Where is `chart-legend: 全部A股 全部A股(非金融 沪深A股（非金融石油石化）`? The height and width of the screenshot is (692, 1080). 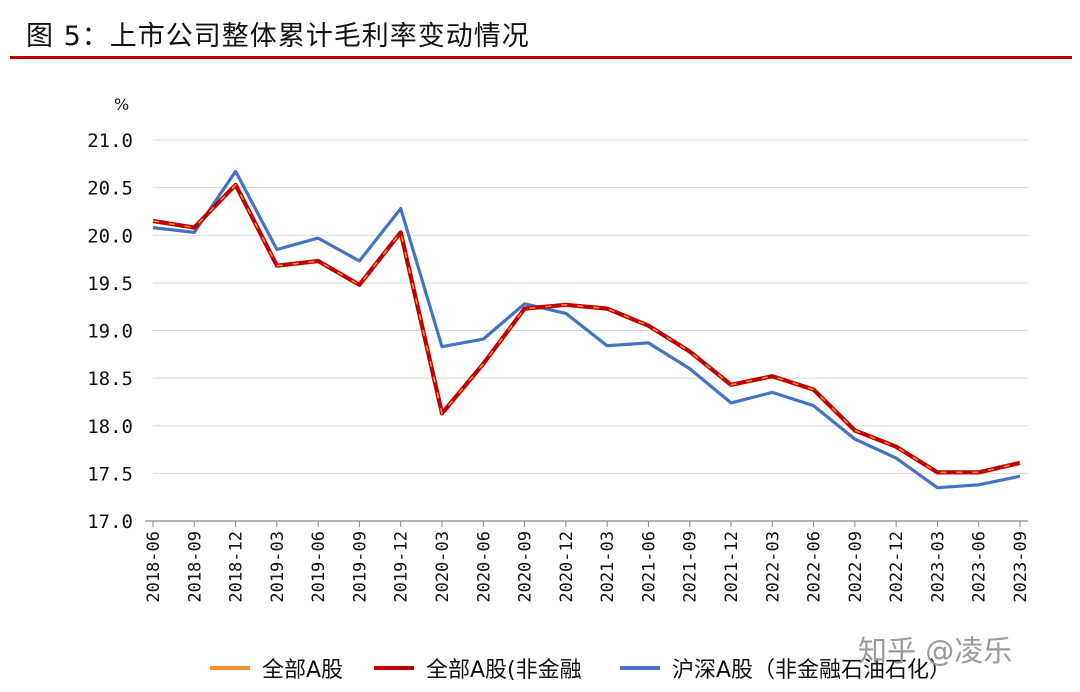
chart-legend: 全部A股 全部A股(非金融 沪深A股（非金融石油石化） is located at coordinates (540, 670).